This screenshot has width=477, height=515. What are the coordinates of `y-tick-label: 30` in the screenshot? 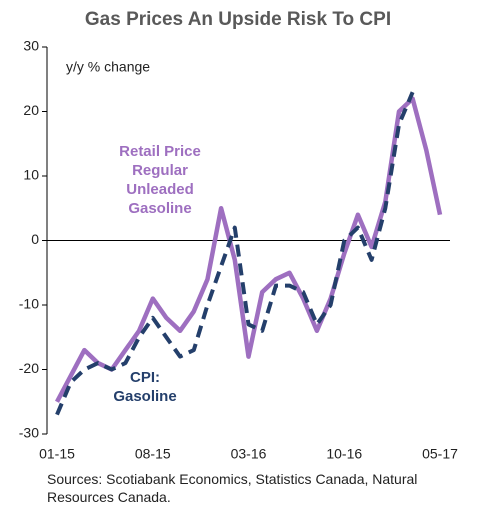 It's located at (31, 46).